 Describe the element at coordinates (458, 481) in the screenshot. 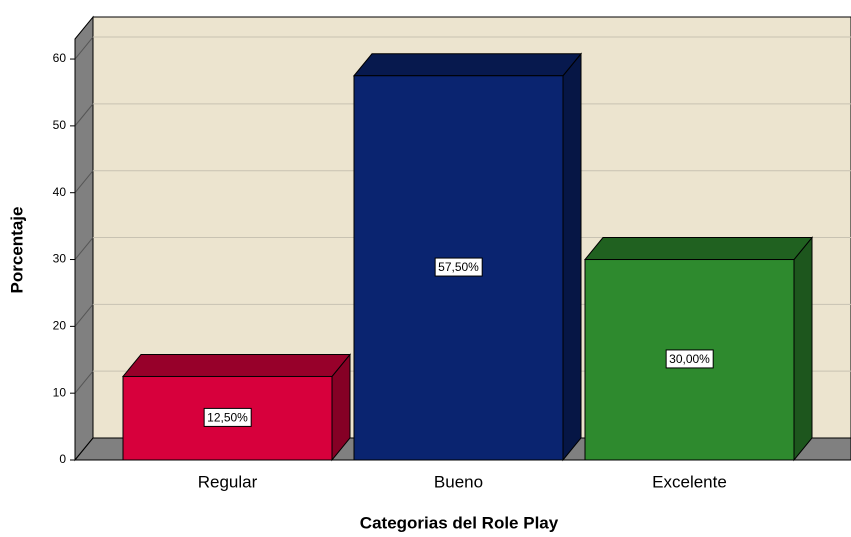

I see `x-tick-label: Bueno` at that location.